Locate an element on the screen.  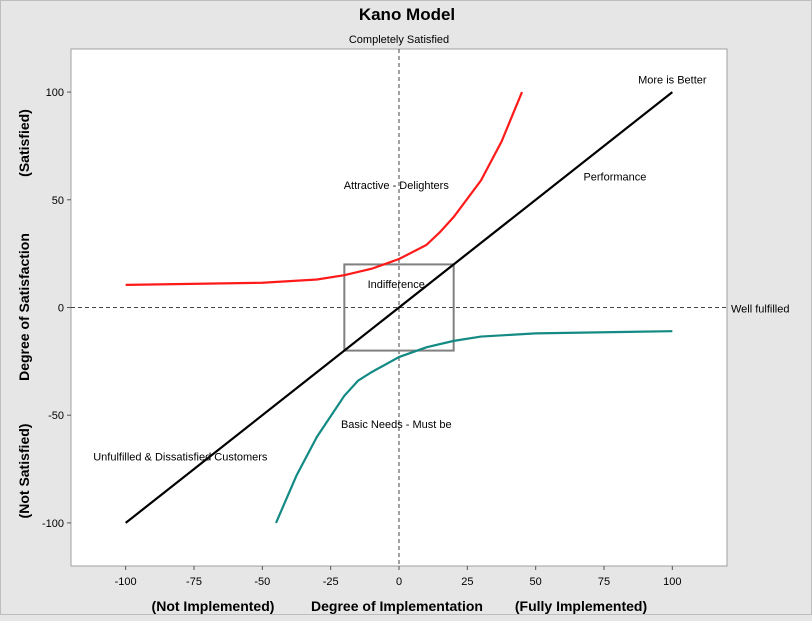
y-label-bottom: (Not Satisfied) is located at coordinates (24, 471).